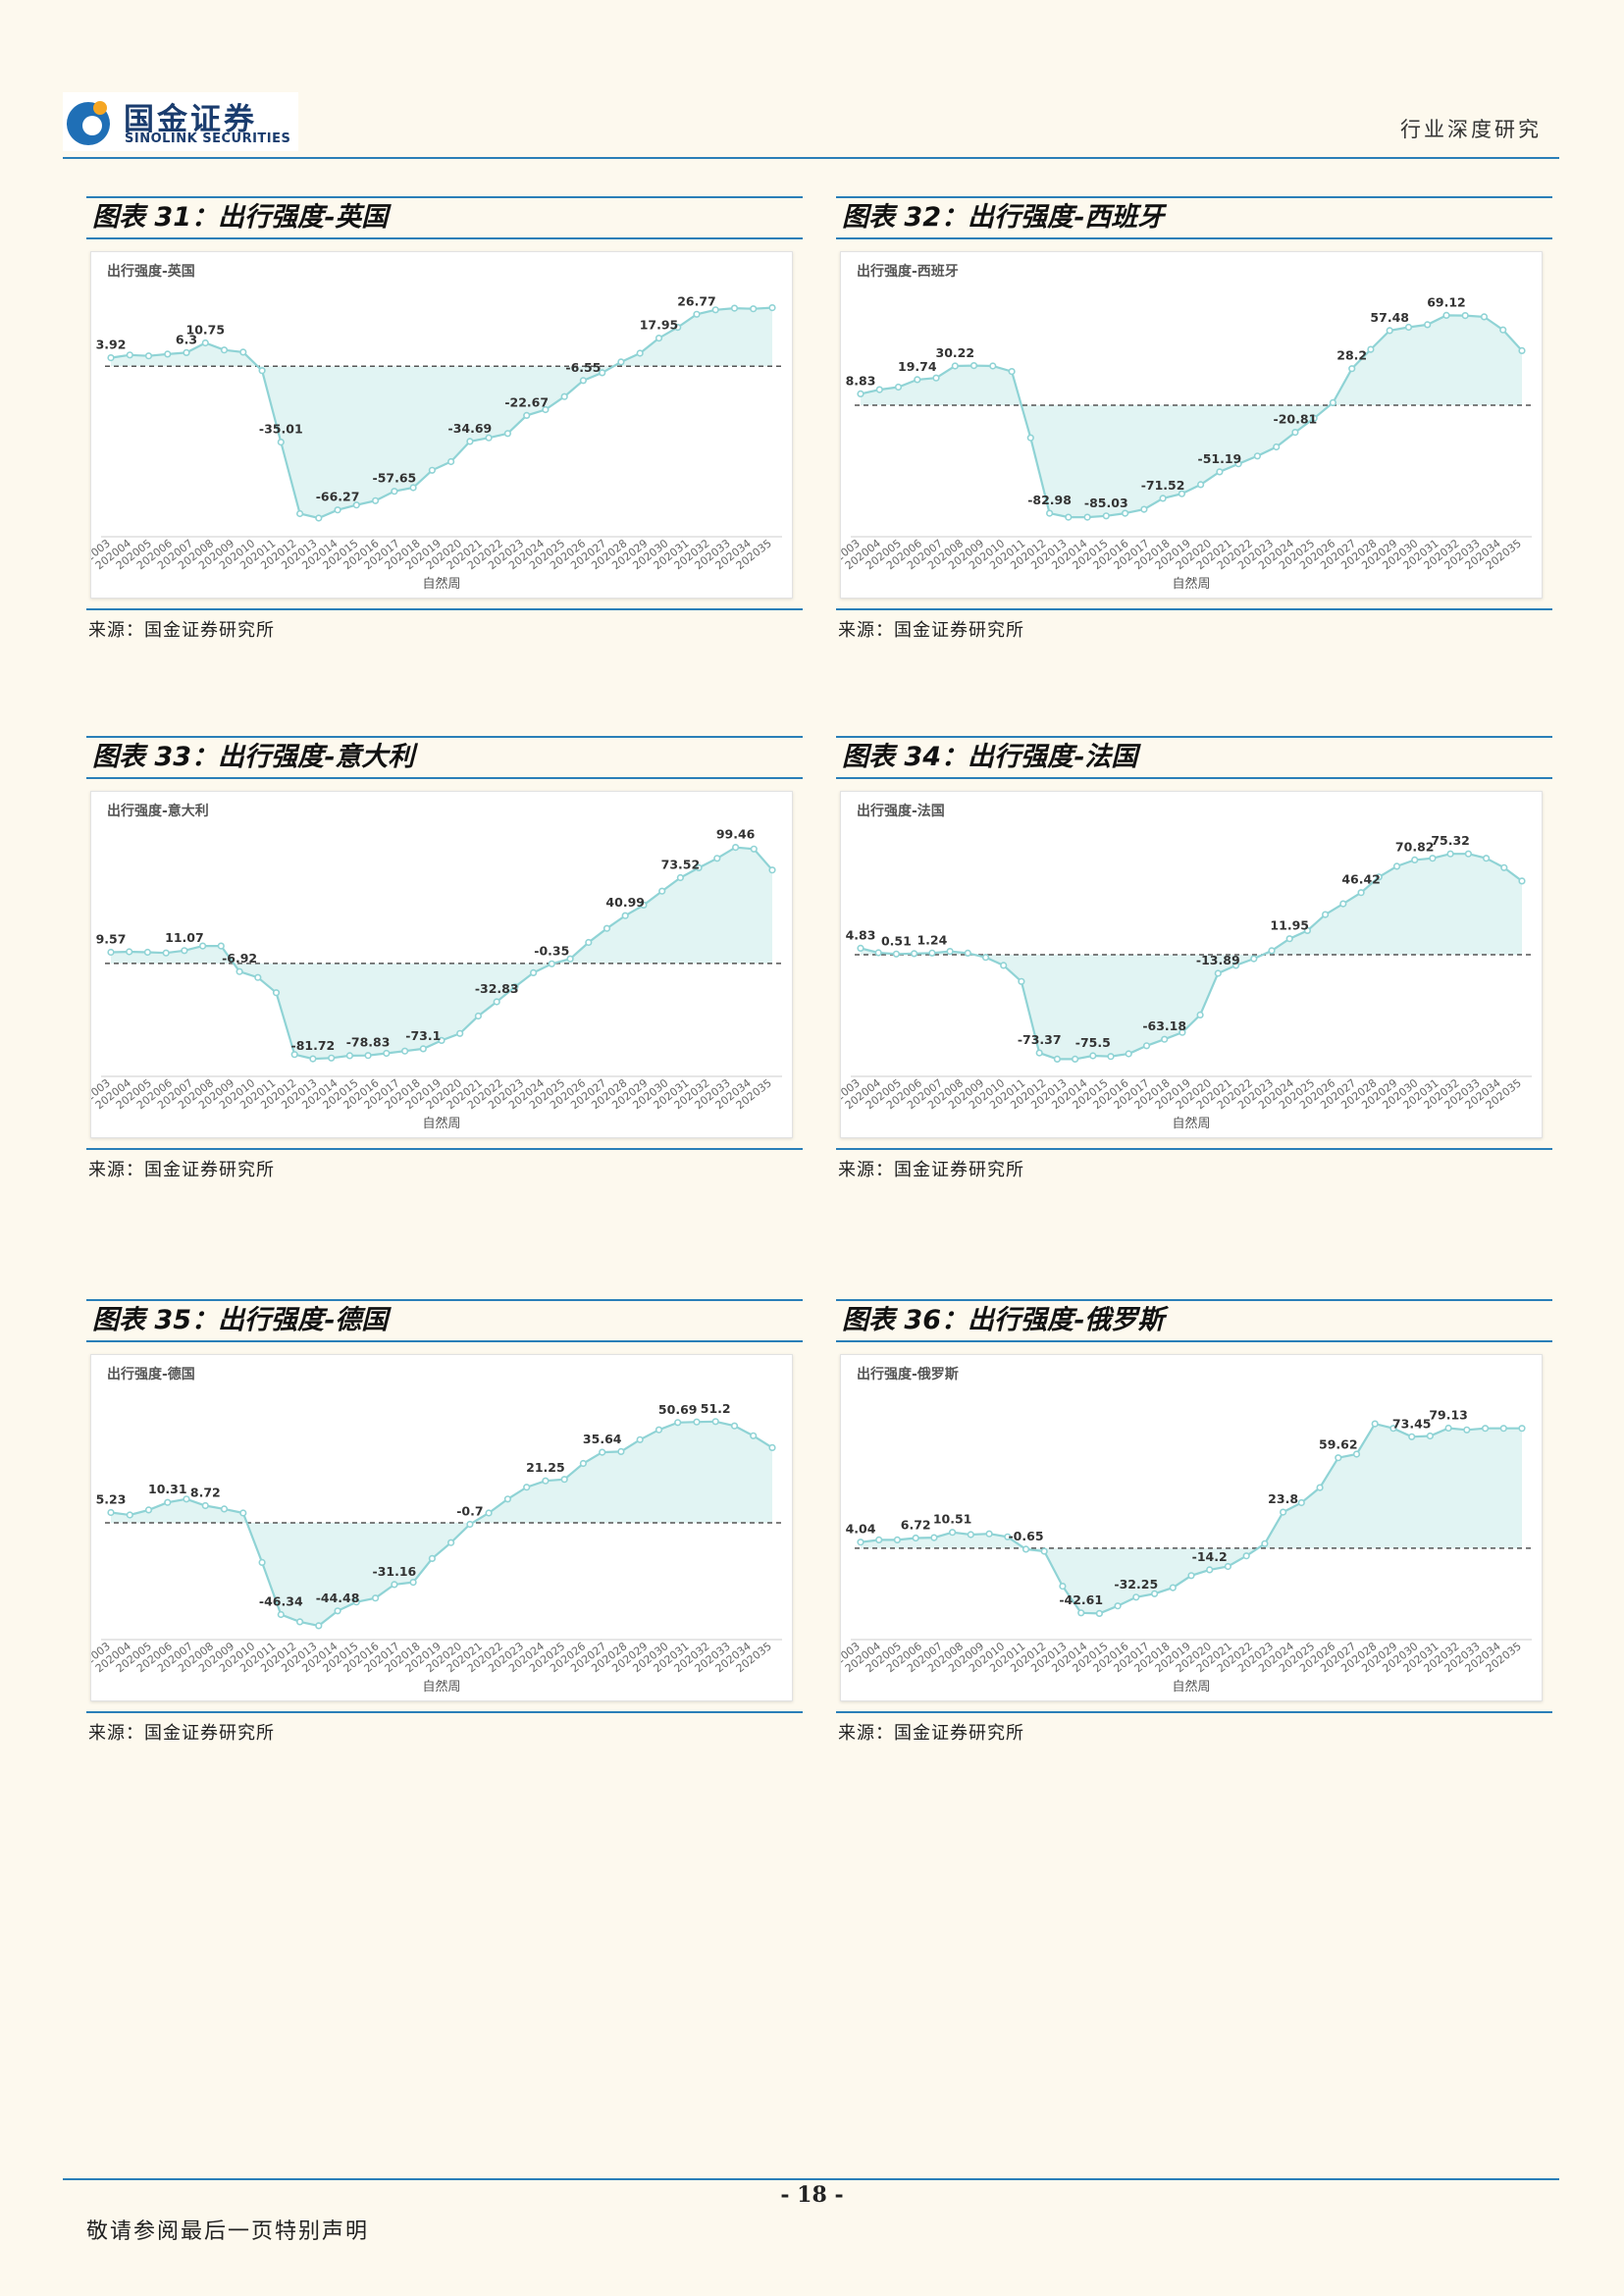 The width and height of the screenshot is (1624, 2296). I want to click on figure-title: 图表 34：出行强度-法国, so click(1194, 757).